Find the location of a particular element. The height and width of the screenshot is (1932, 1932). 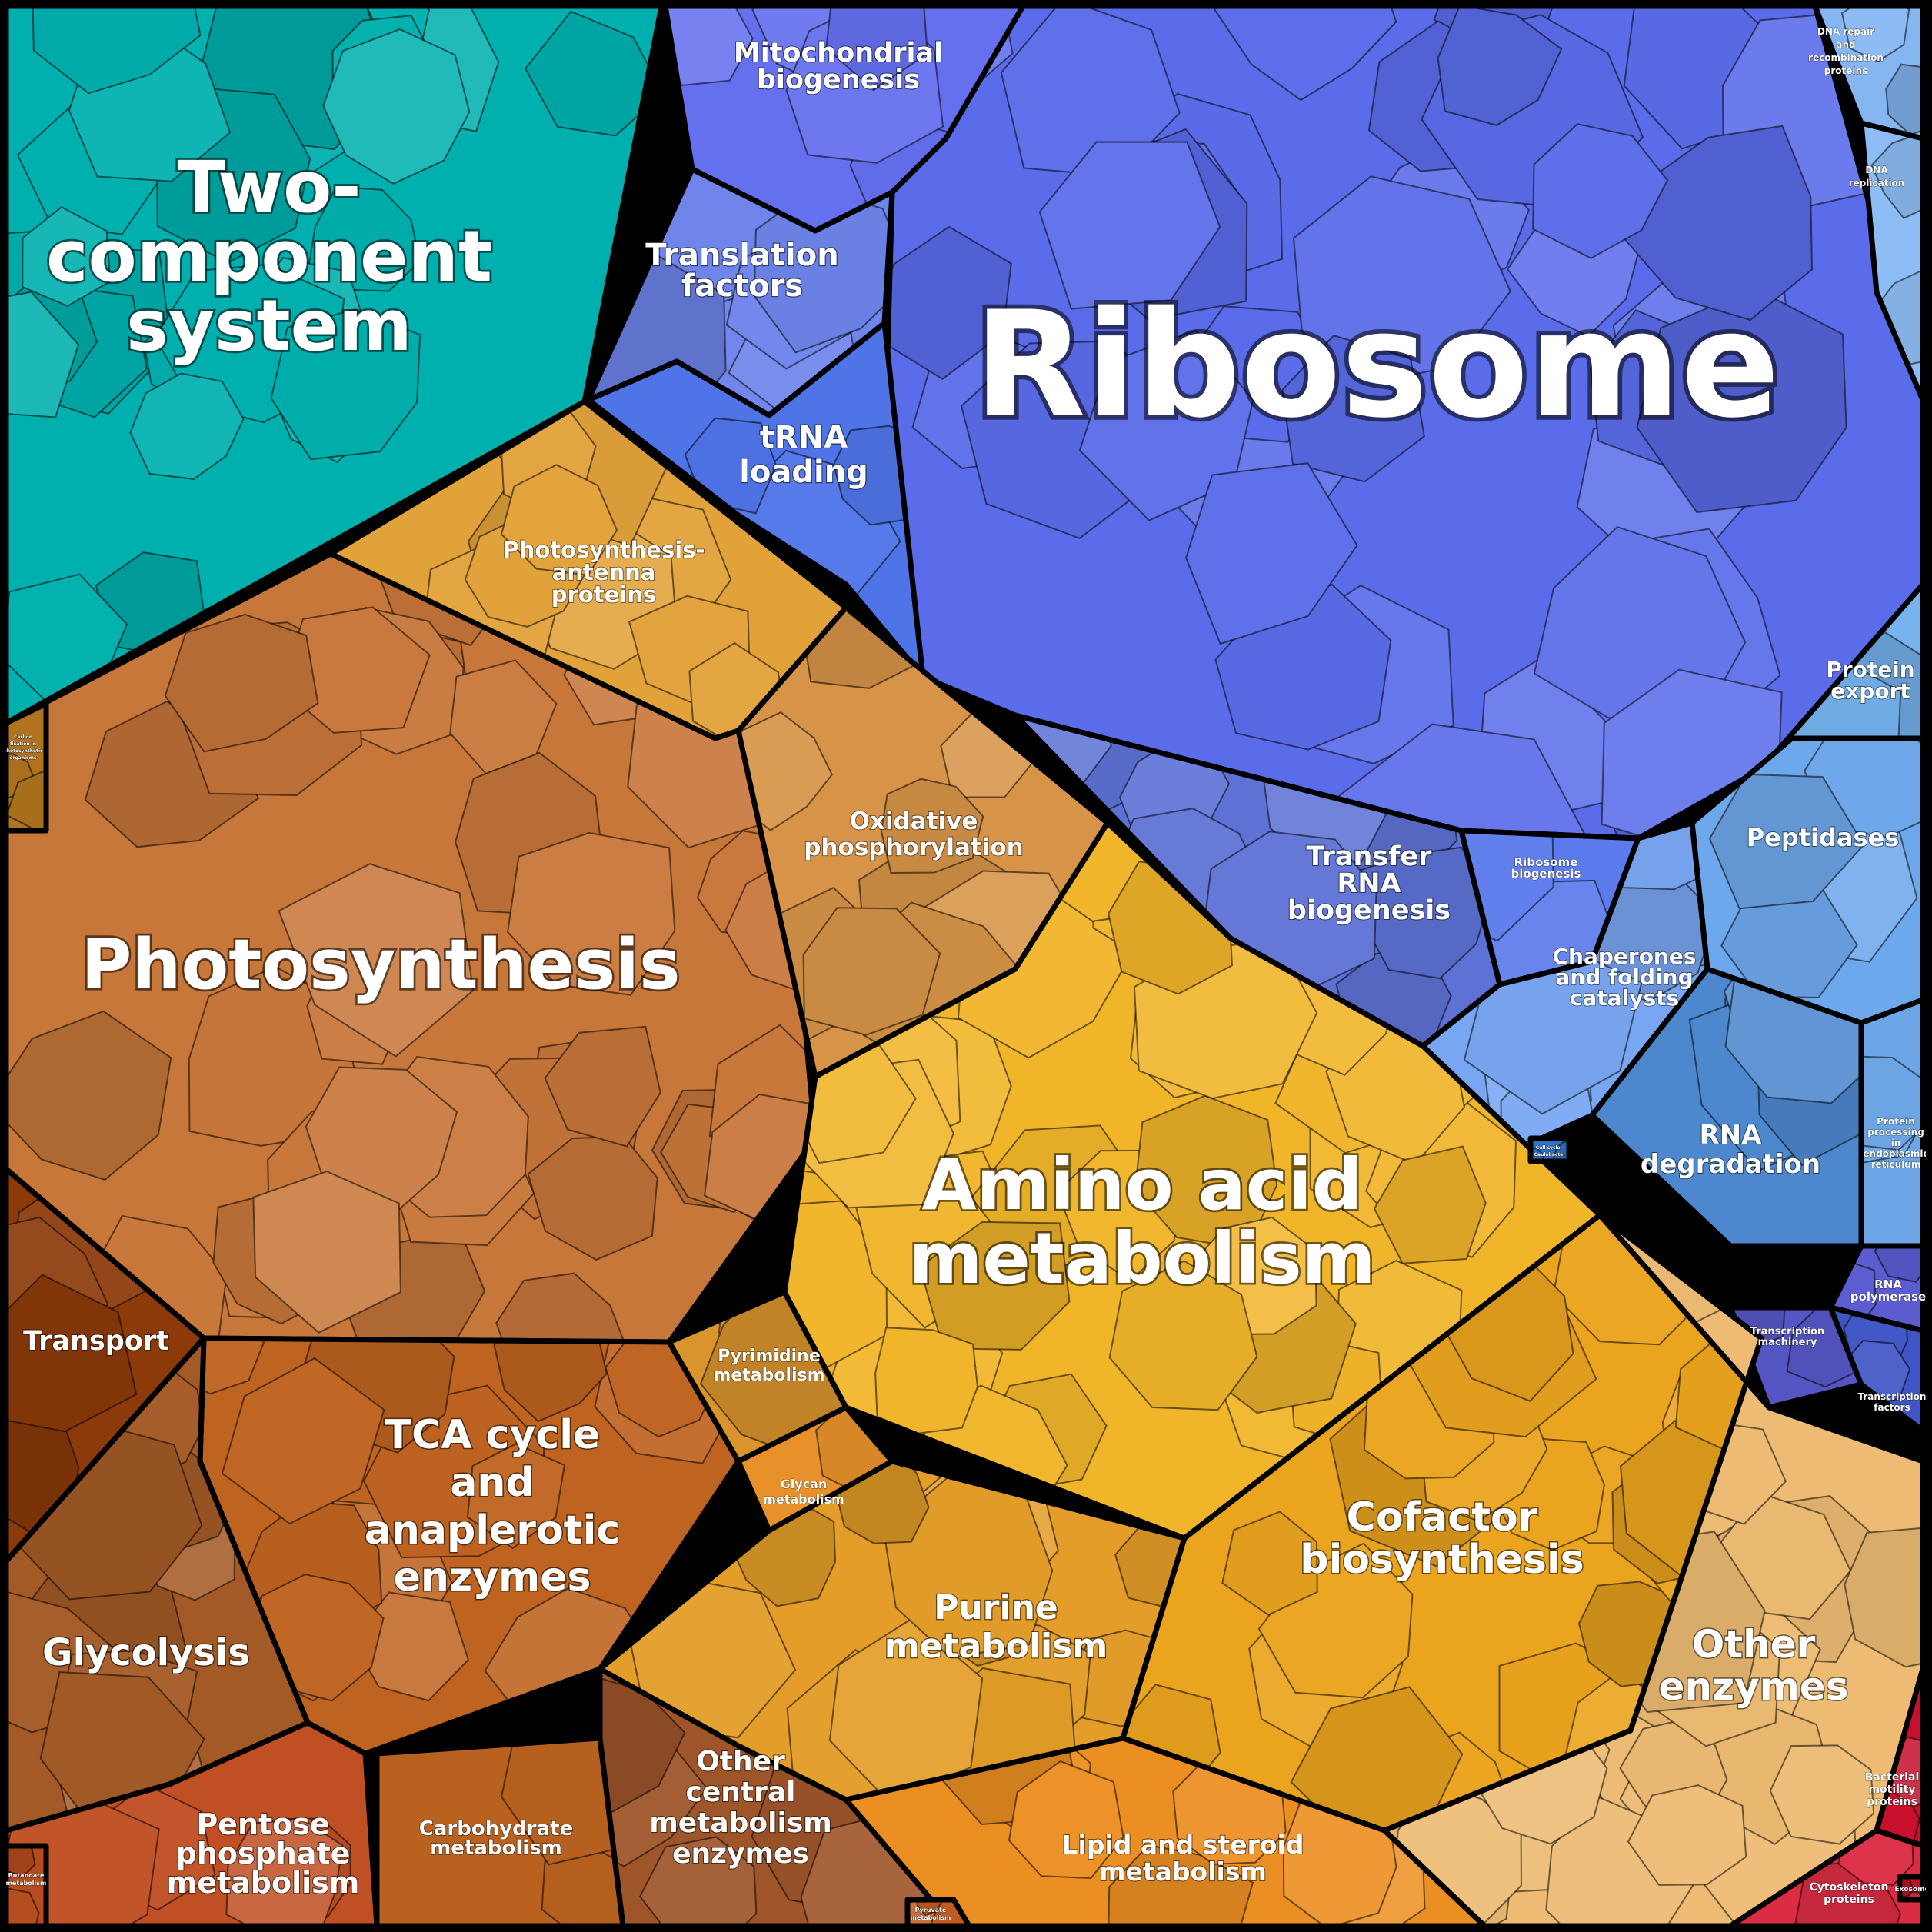

region-label-line: endoplasmic is located at coordinates (1895, 1153).